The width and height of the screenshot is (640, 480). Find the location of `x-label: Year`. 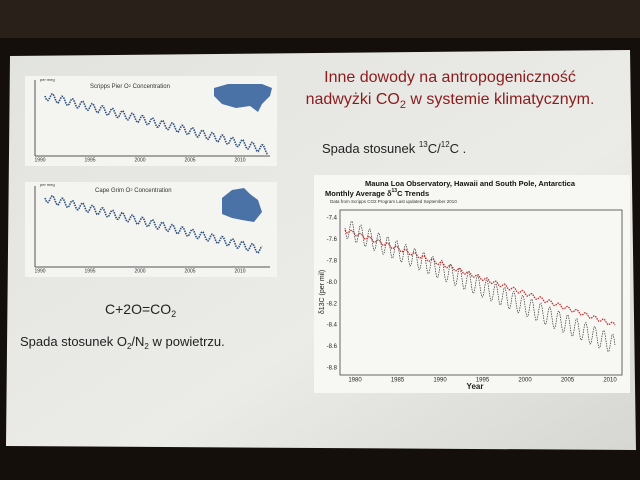

x-label: Year is located at coordinates (475, 386).